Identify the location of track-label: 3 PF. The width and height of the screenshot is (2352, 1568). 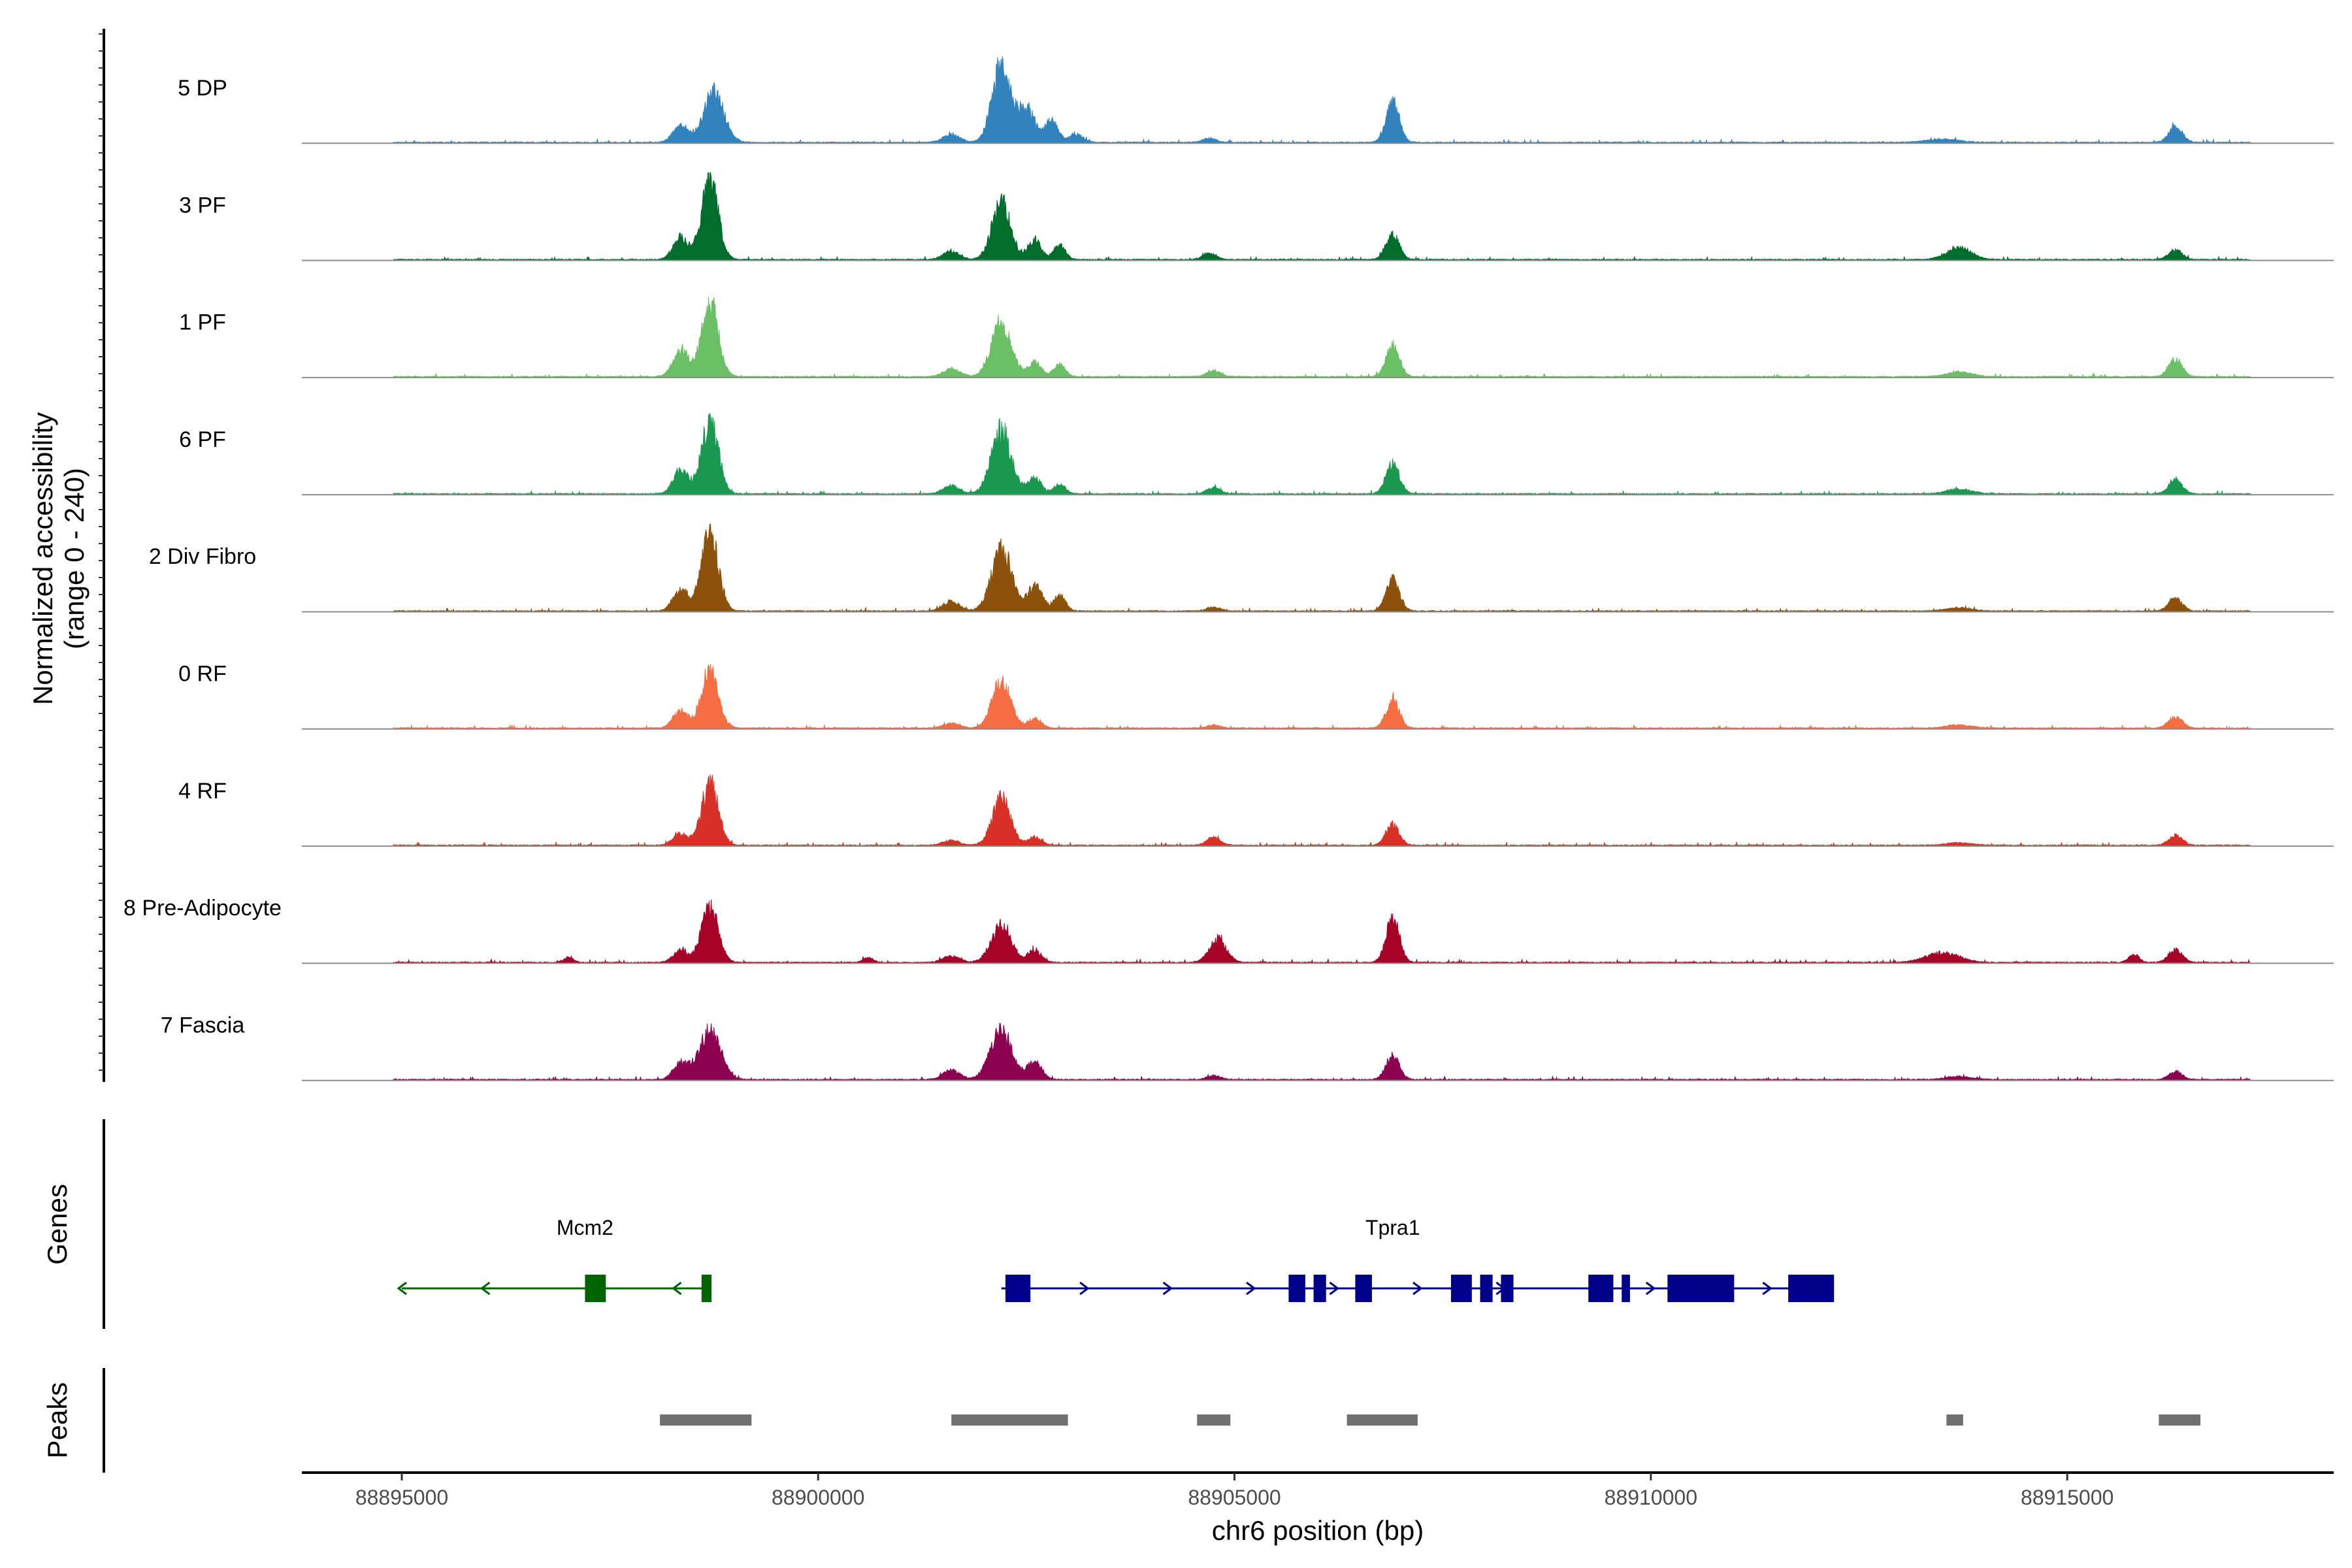
(202, 205).